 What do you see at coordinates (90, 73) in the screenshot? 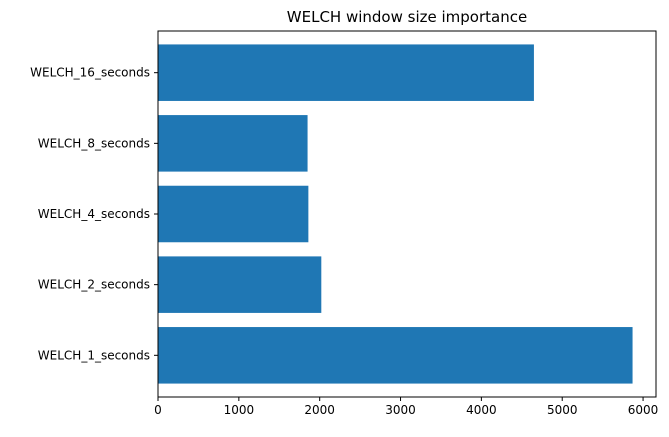
I see `y-tick-label: WELCH_16_seconds` at bounding box center [90, 73].